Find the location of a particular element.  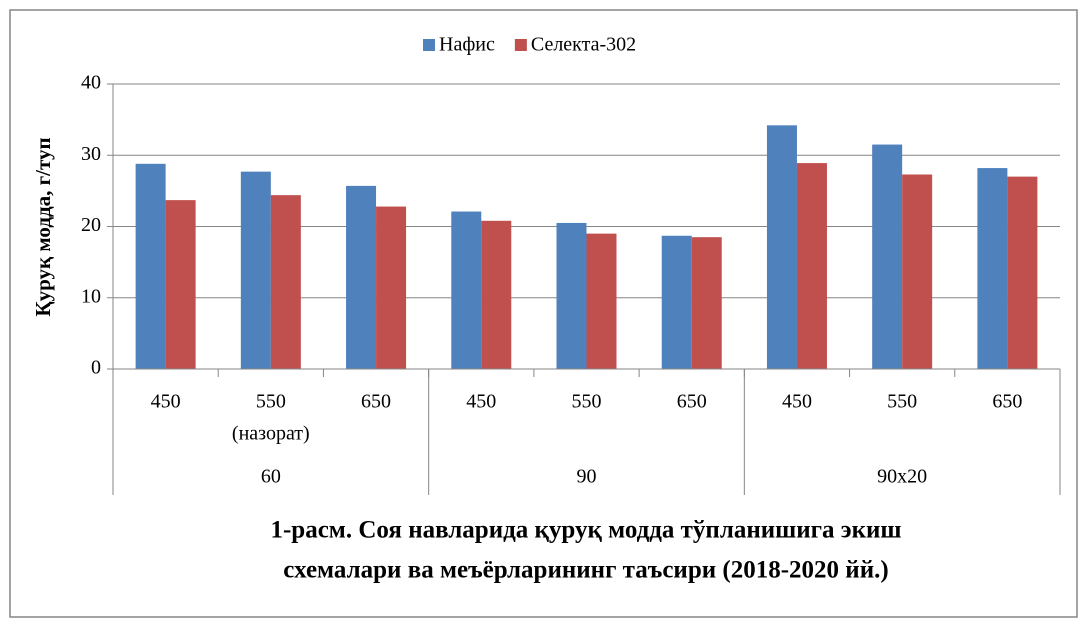

group-label: 90 is located at coordinates (587, 477).